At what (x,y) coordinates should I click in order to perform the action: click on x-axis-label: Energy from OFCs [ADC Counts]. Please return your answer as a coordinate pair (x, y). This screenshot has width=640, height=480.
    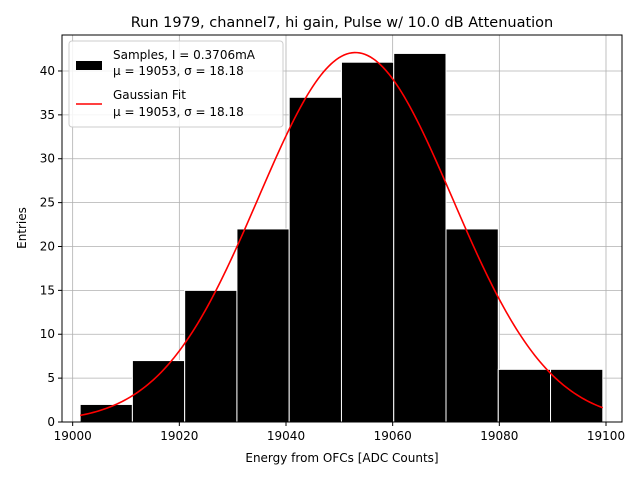
    Looking at the image, I should click on (341, 458).